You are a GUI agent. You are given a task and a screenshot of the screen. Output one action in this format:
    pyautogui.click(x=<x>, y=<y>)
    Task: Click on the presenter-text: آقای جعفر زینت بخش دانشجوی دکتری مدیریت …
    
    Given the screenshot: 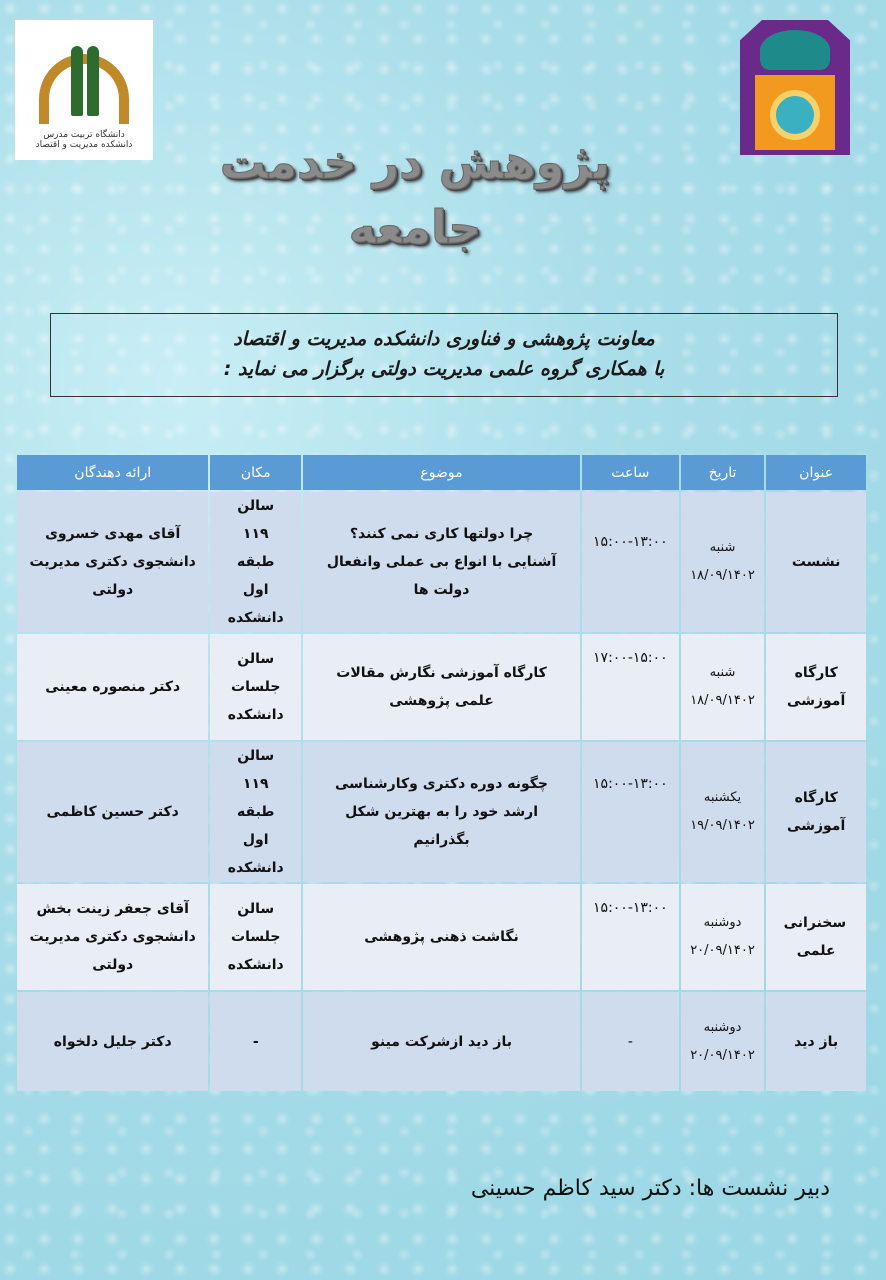 What is the action you would take?
    pyautogui.click(x=112, y=937)
    